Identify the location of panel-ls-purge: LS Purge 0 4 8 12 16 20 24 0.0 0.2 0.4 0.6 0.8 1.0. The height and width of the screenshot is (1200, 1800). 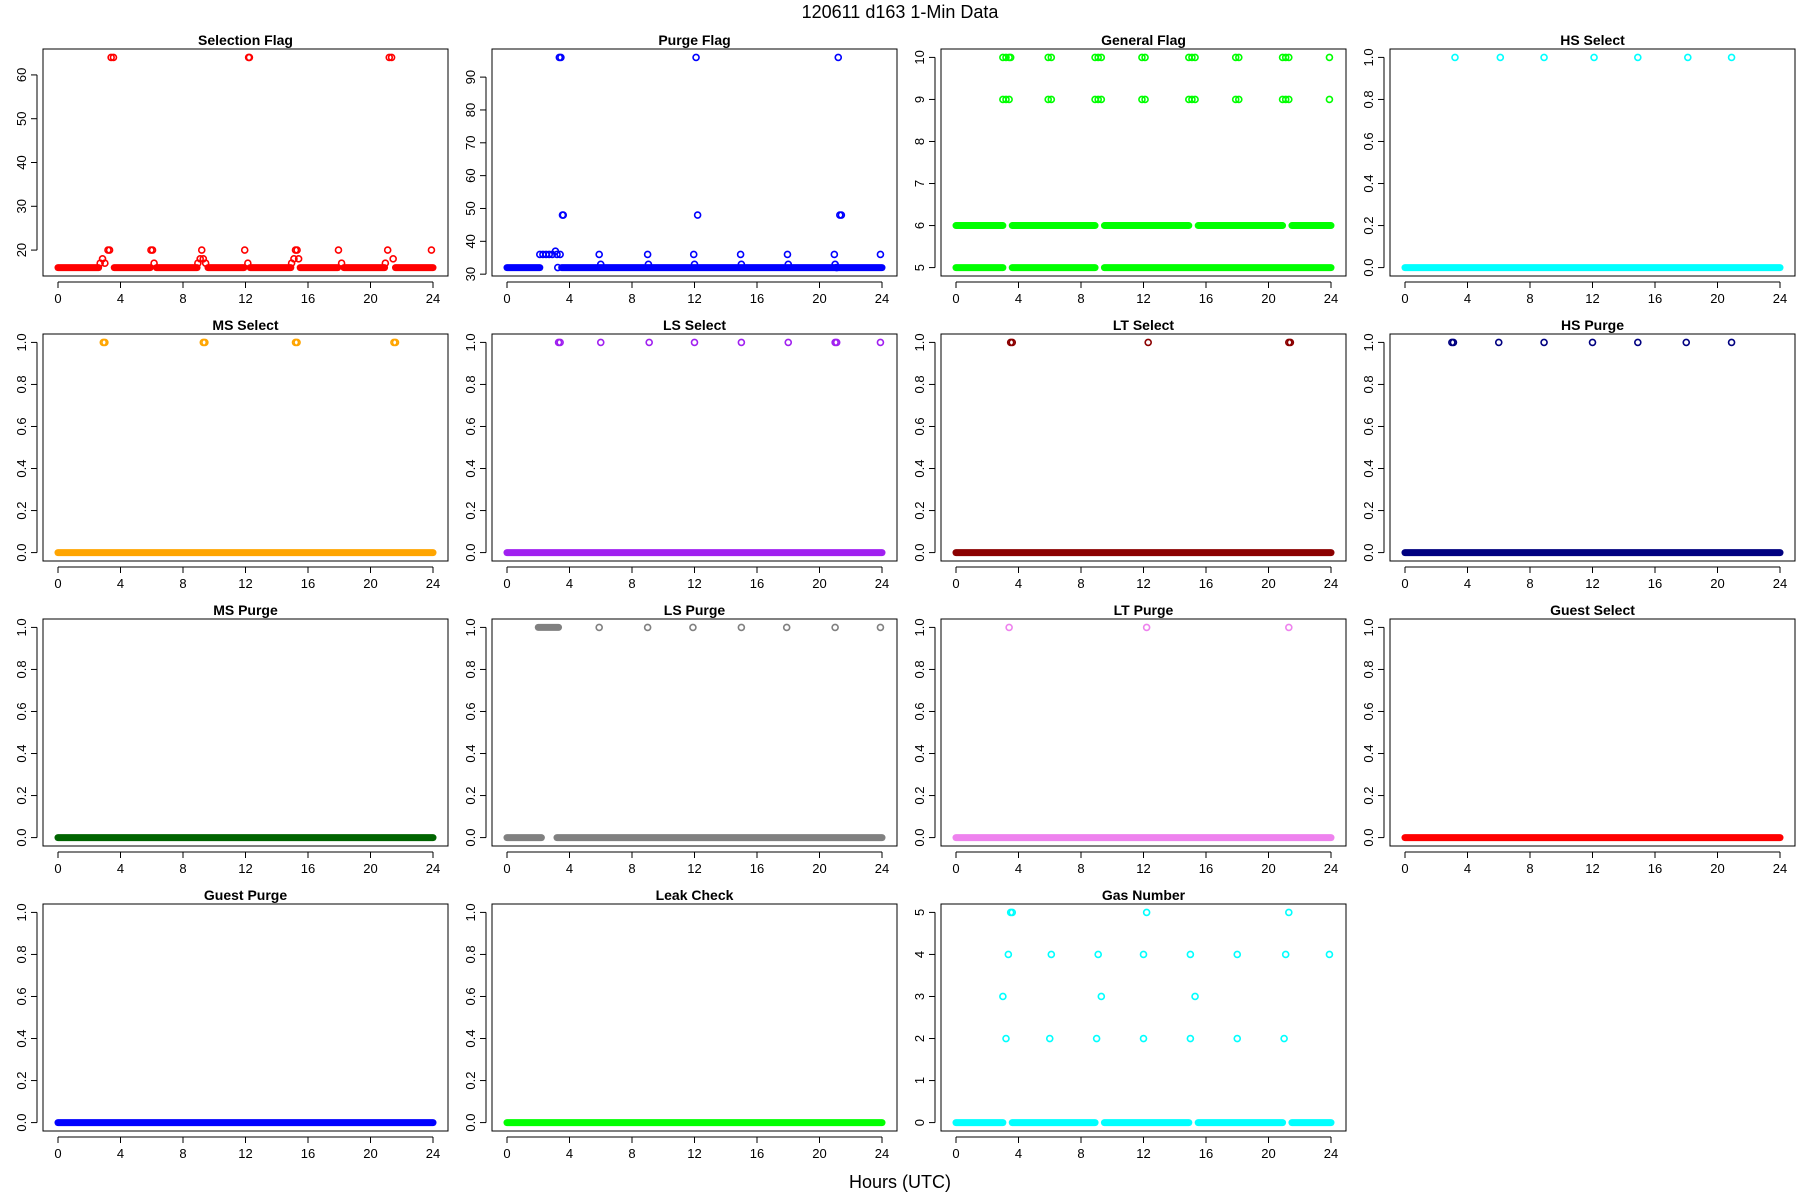
(680, 739).